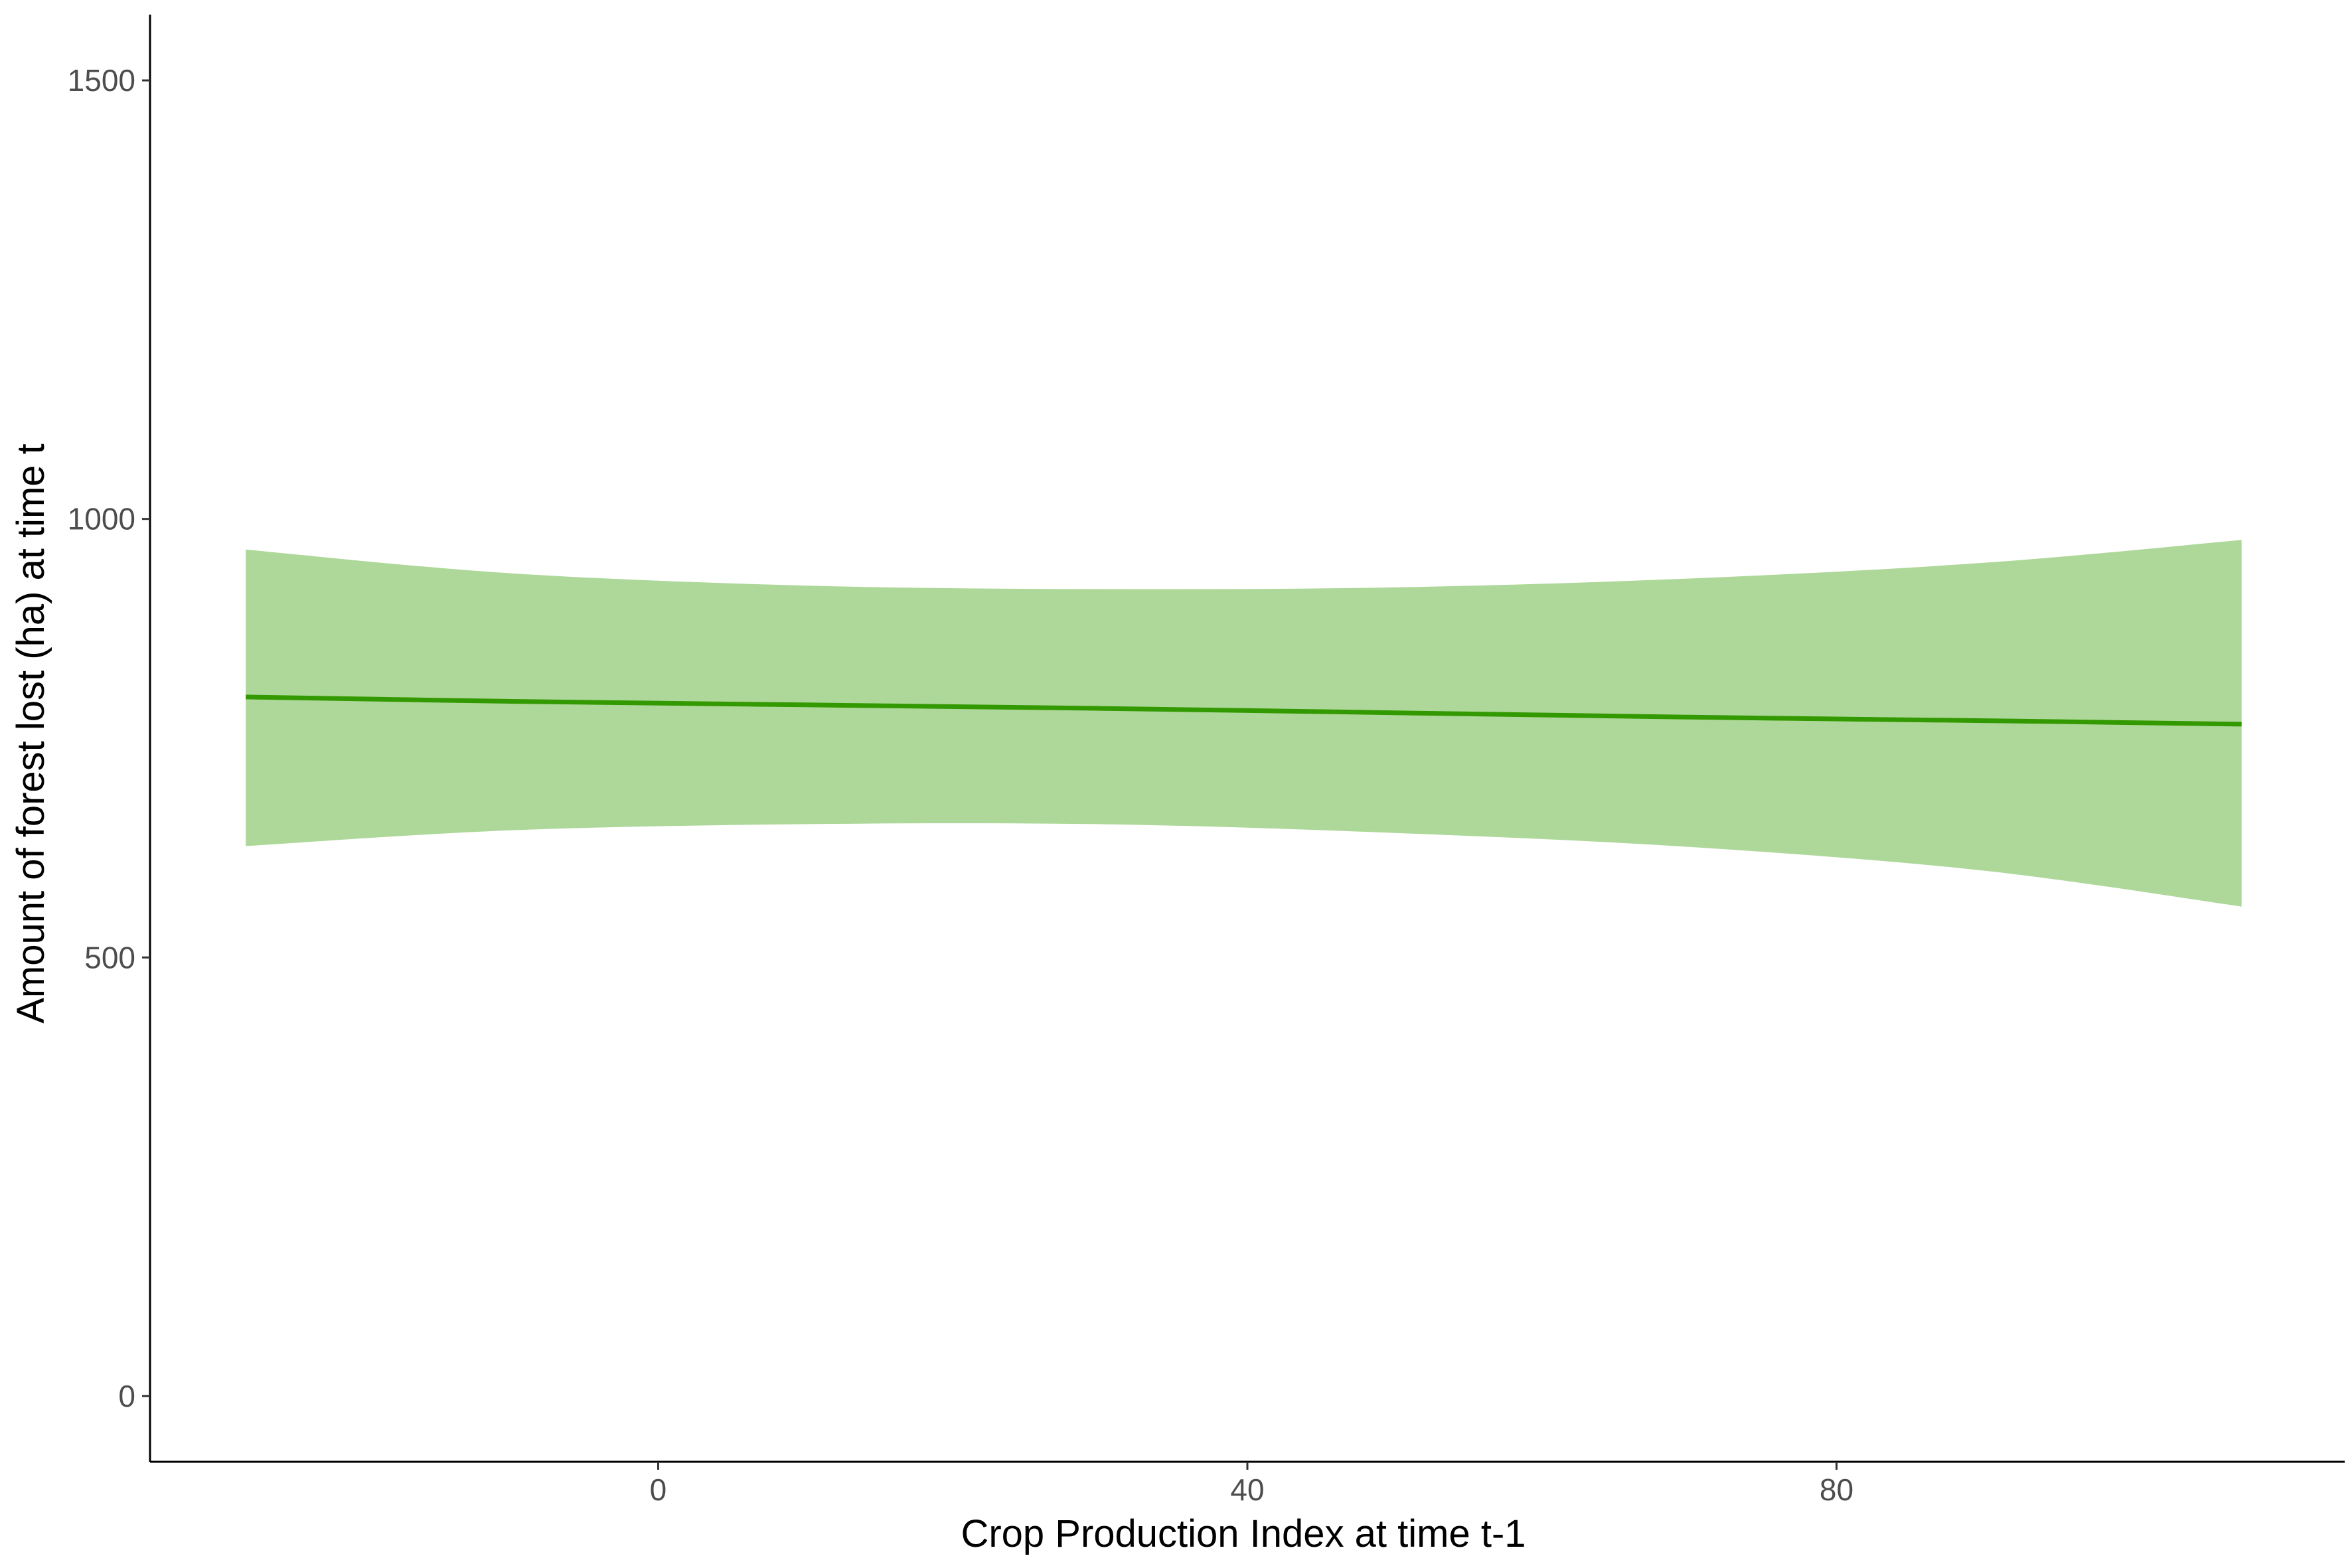 Image resolution: width=2352 pixels, height=1568 pixels. Describe the element at coordinates (1243, 1534) in the screenshot. I see `x-axis-title: Crop Production Index at time t-1` at that location.